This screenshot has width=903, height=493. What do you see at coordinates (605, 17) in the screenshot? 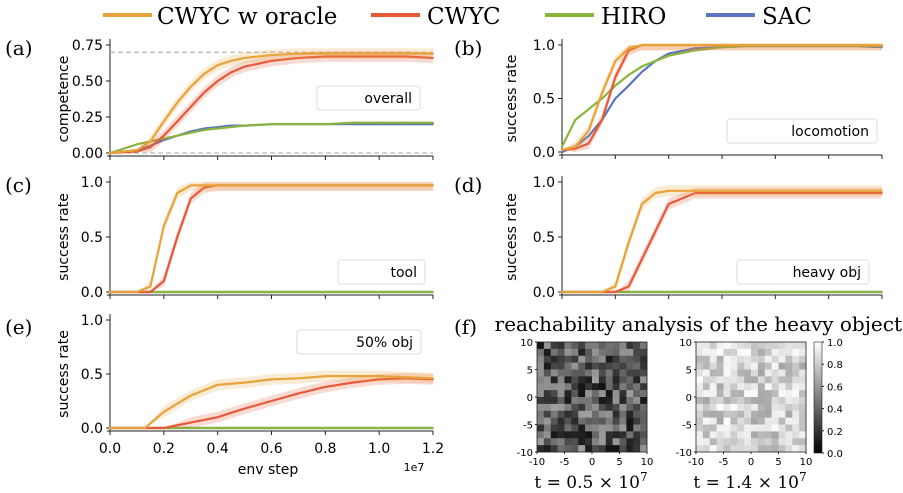
I see `legend-item-hiro: HIRO` at bounding box center [605, 17].